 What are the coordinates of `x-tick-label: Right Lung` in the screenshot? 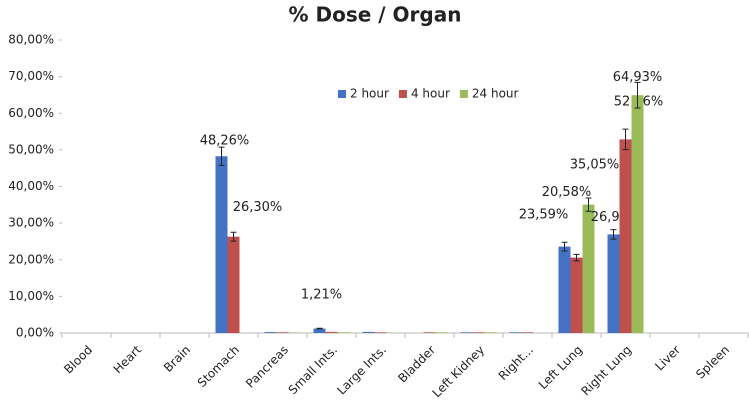 It's located at (606, 371).